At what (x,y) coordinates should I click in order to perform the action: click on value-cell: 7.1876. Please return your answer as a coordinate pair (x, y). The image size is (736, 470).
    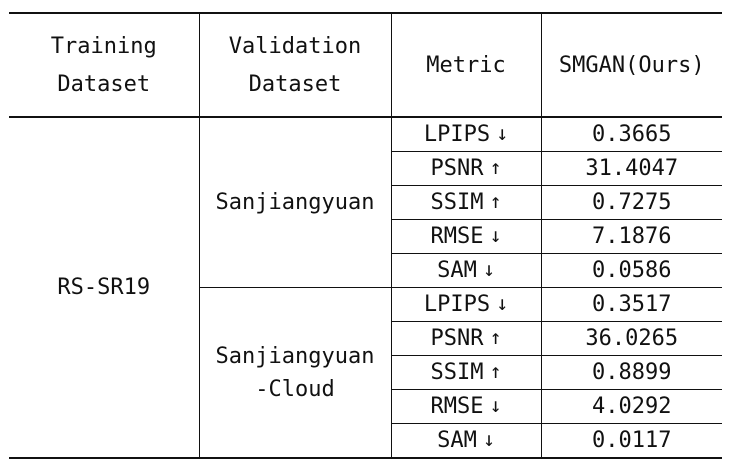
    Looking at the image, I should click on (631, 236).